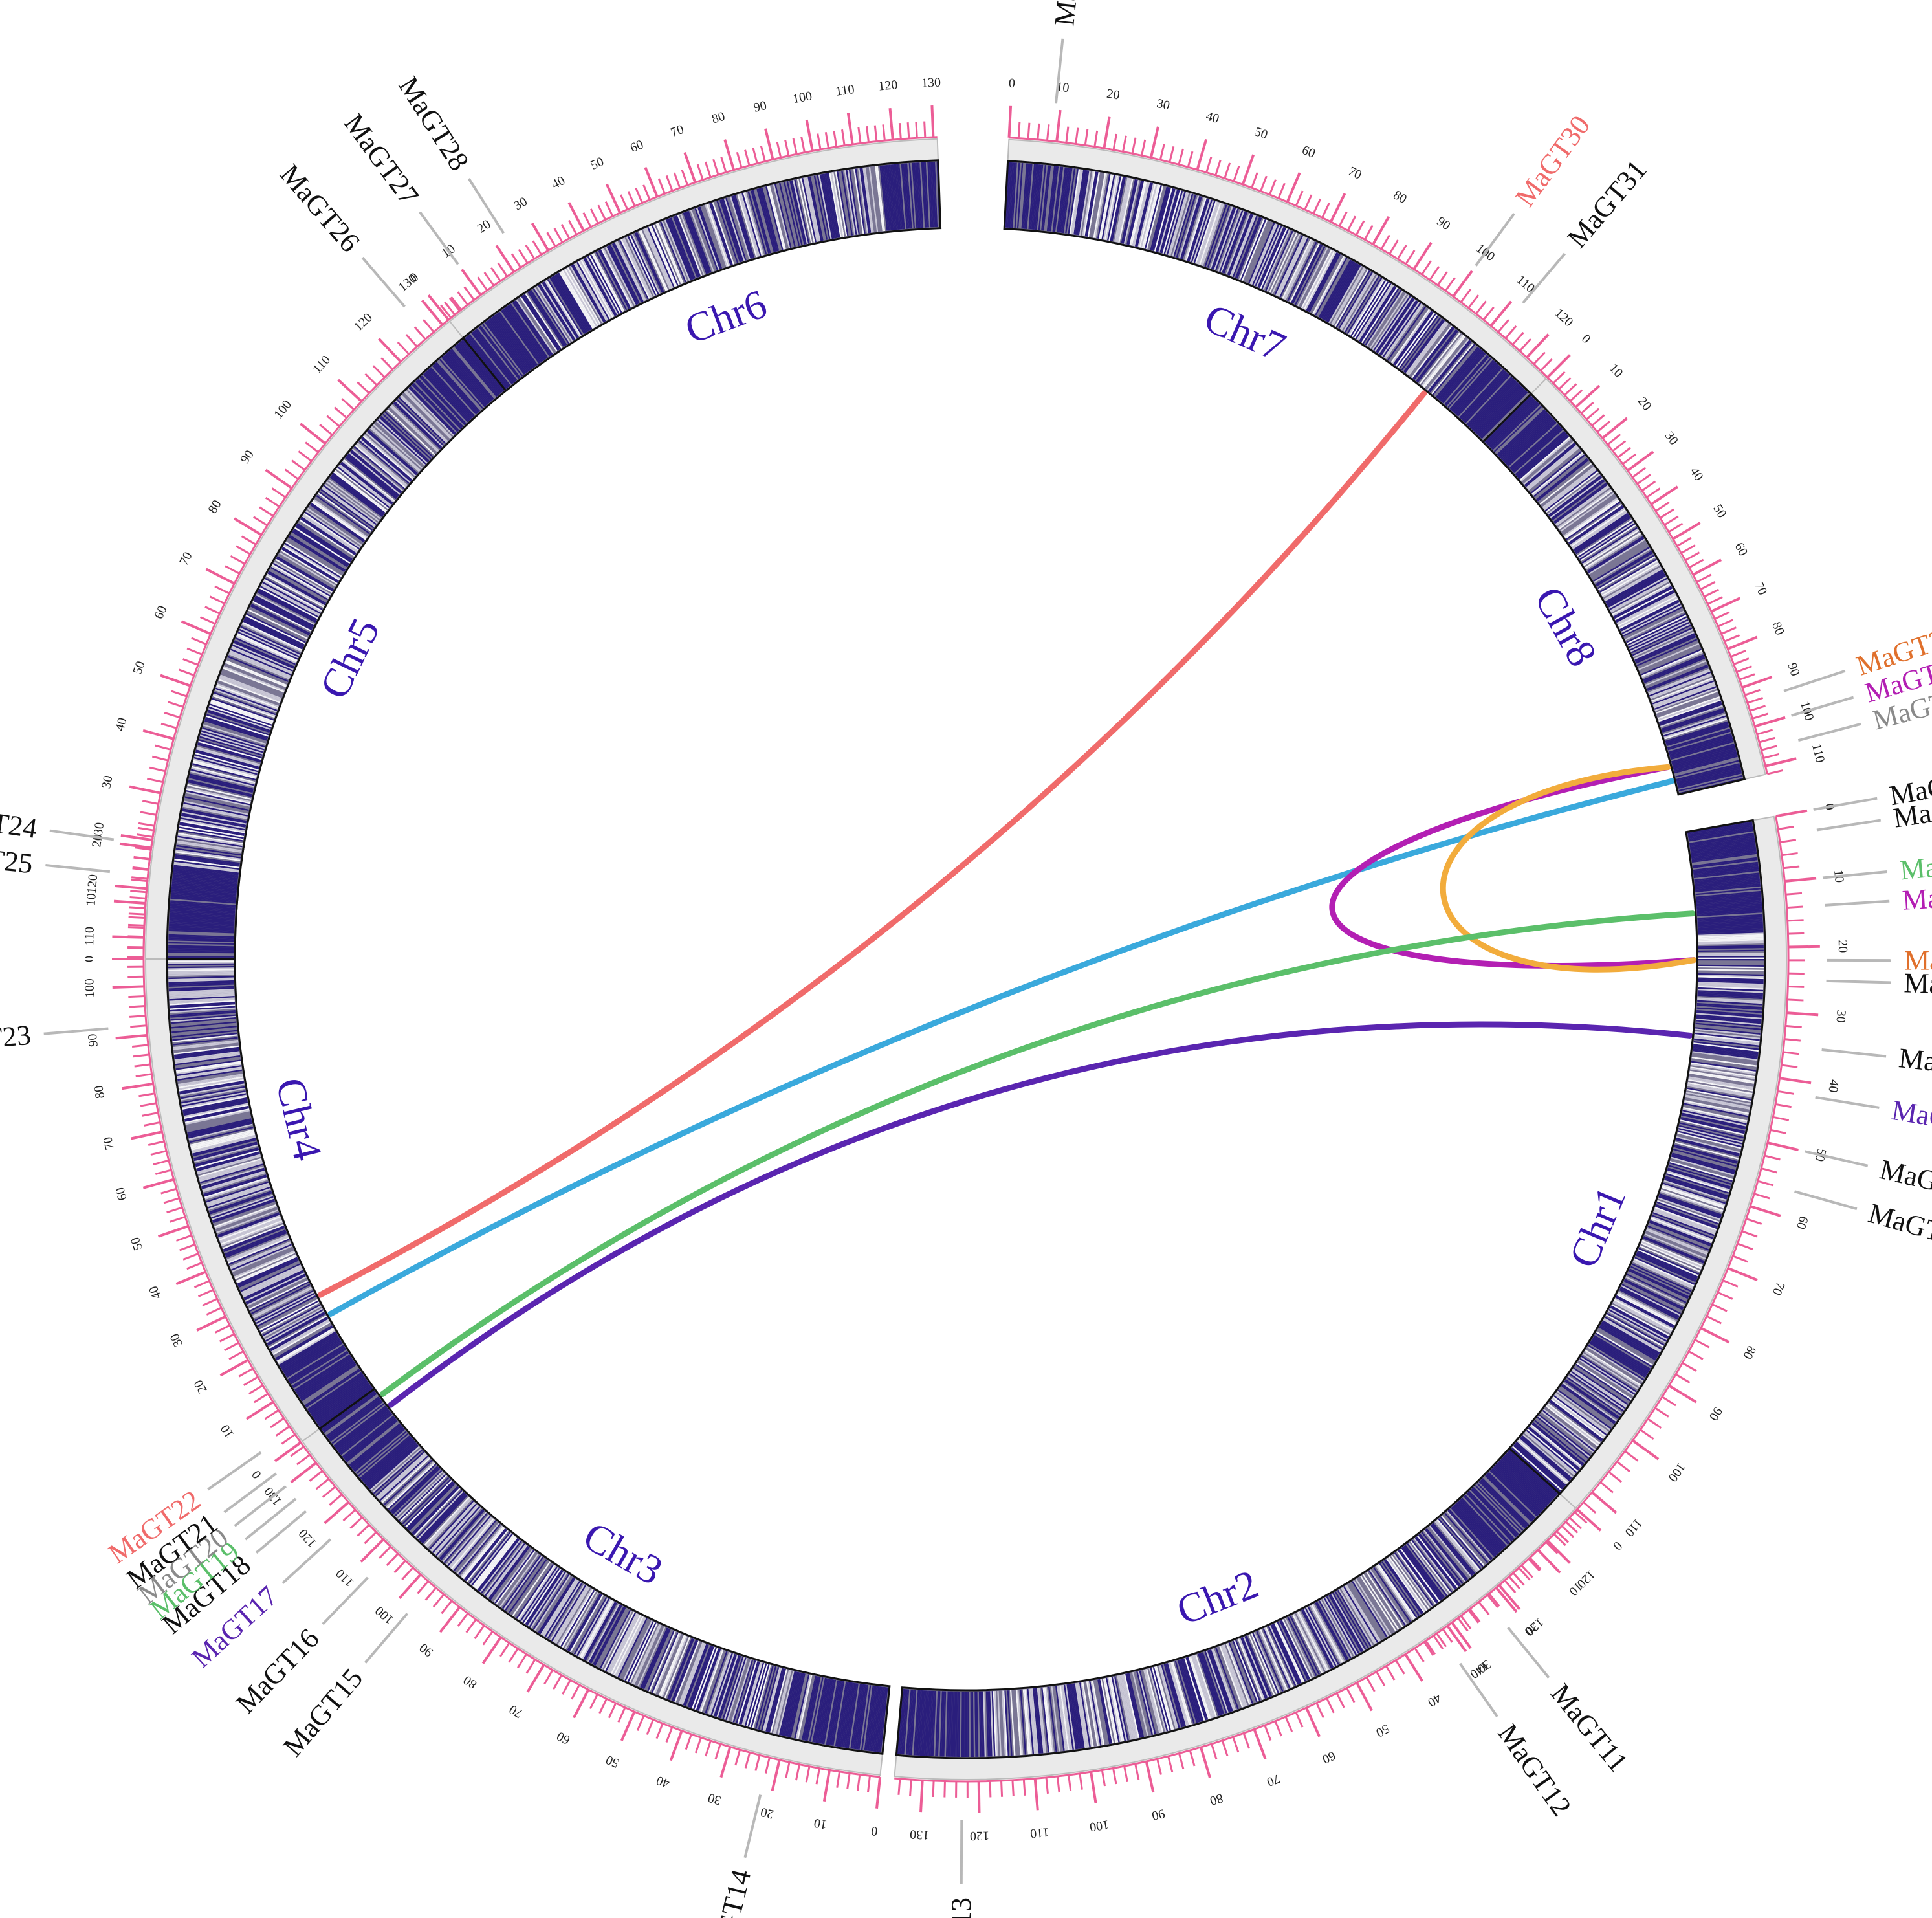 Image resolution: width=1932 pixels, height=1918 pixels. I want to click on chr3-label: Chr3, so click(623, 1552).